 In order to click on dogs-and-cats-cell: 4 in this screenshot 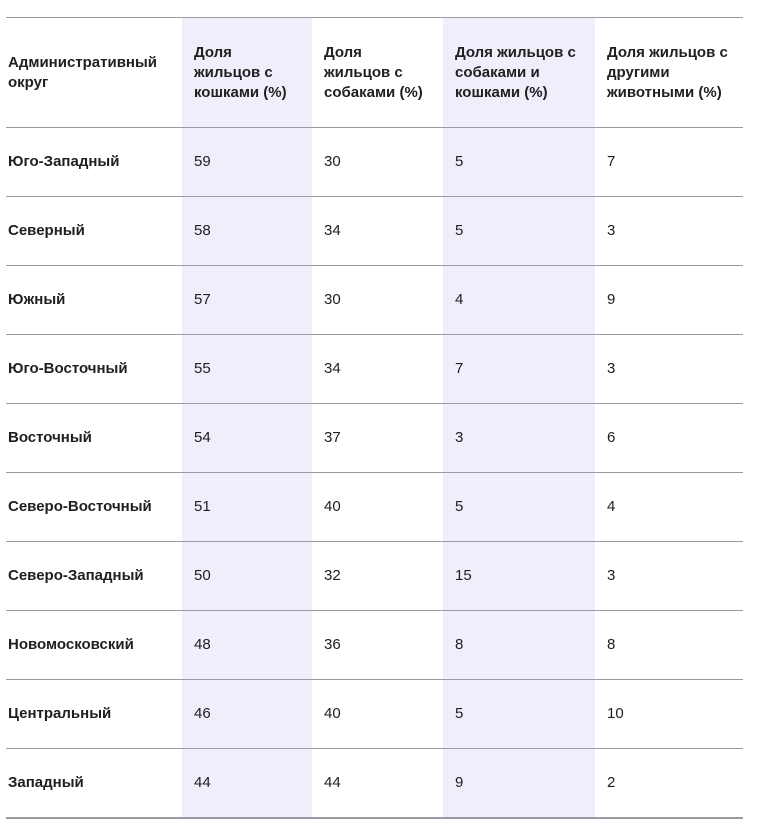, I will do `click(519, 300)`.